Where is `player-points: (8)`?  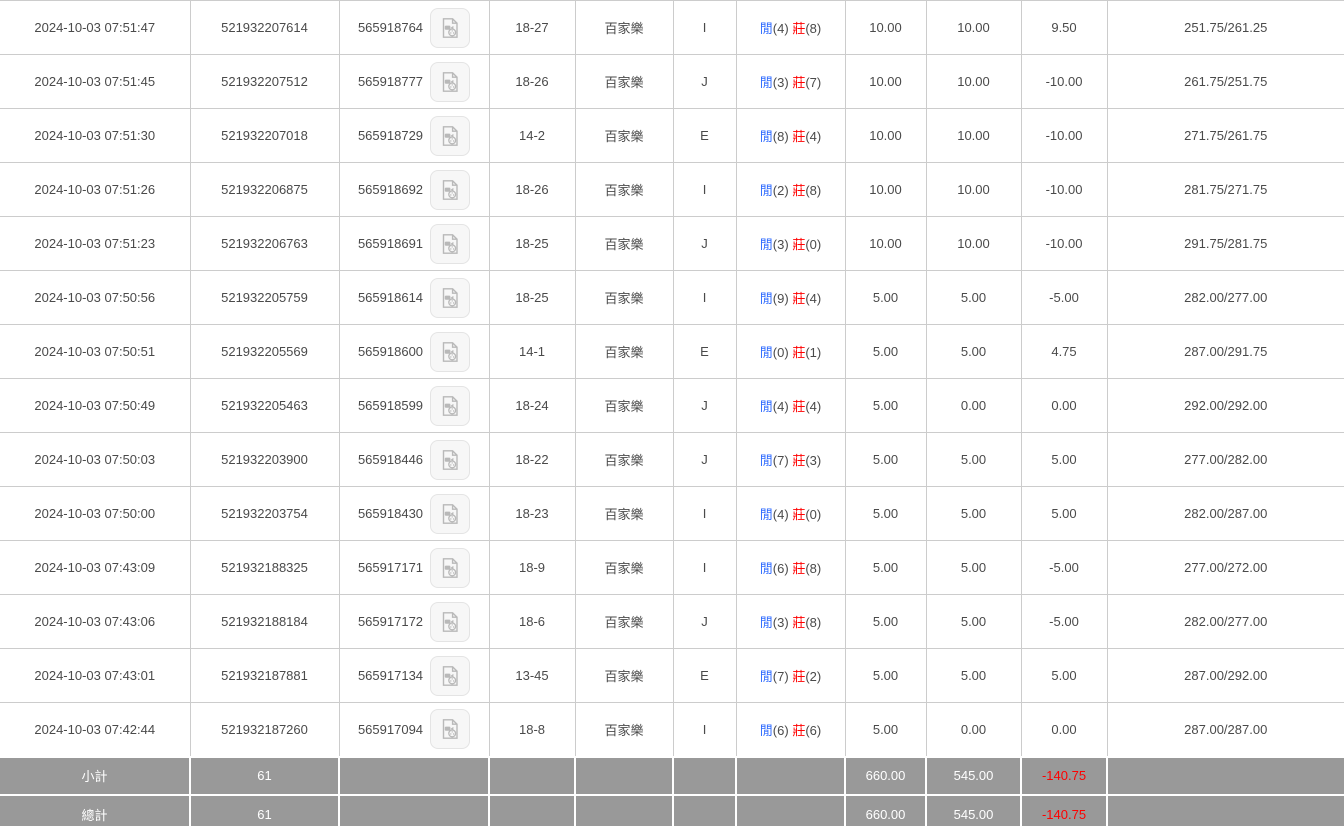 player-points: (8) is located at coordinates (780, 136).